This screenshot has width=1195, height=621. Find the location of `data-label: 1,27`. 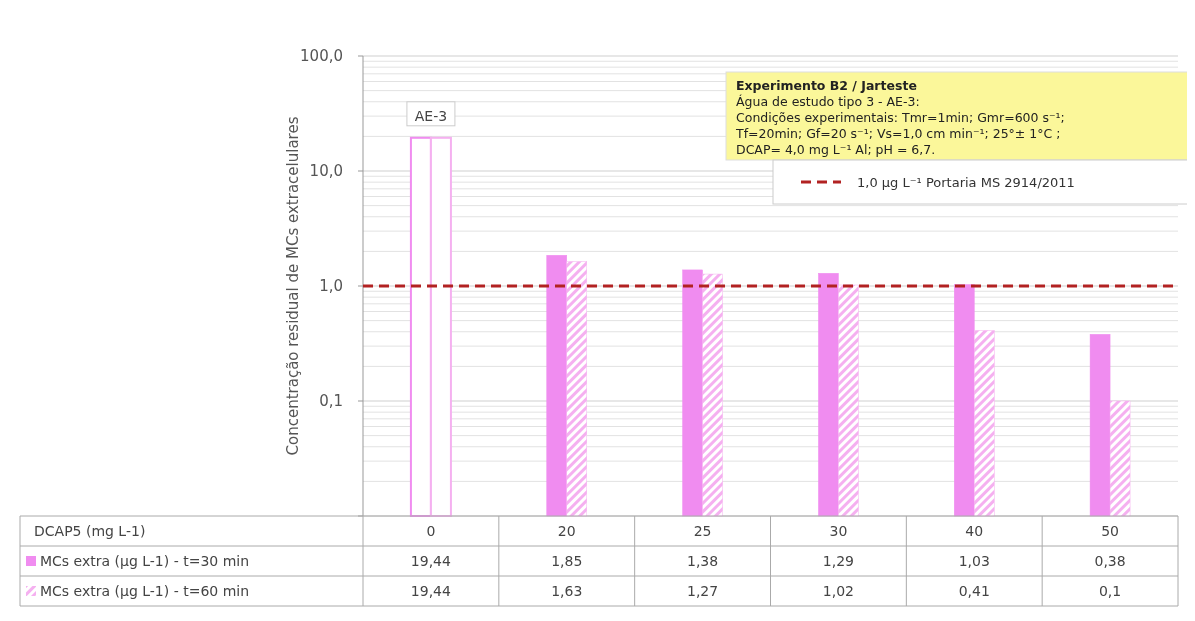

data-label: 1,27 is located at coordinates (703, 590).